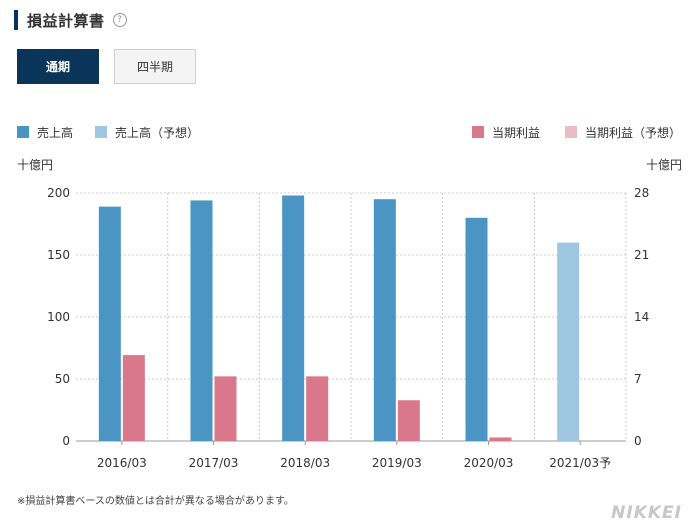 This screenshot has height=531, width=690. Describe the element at coordinates (638, 379) in the screenshot. I see `y-right-tick-label: 7` at that location.